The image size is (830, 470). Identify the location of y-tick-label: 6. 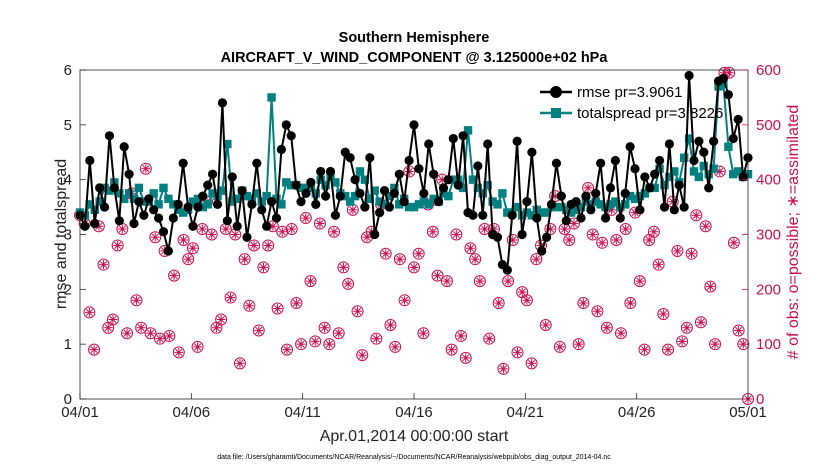
(68, 70).